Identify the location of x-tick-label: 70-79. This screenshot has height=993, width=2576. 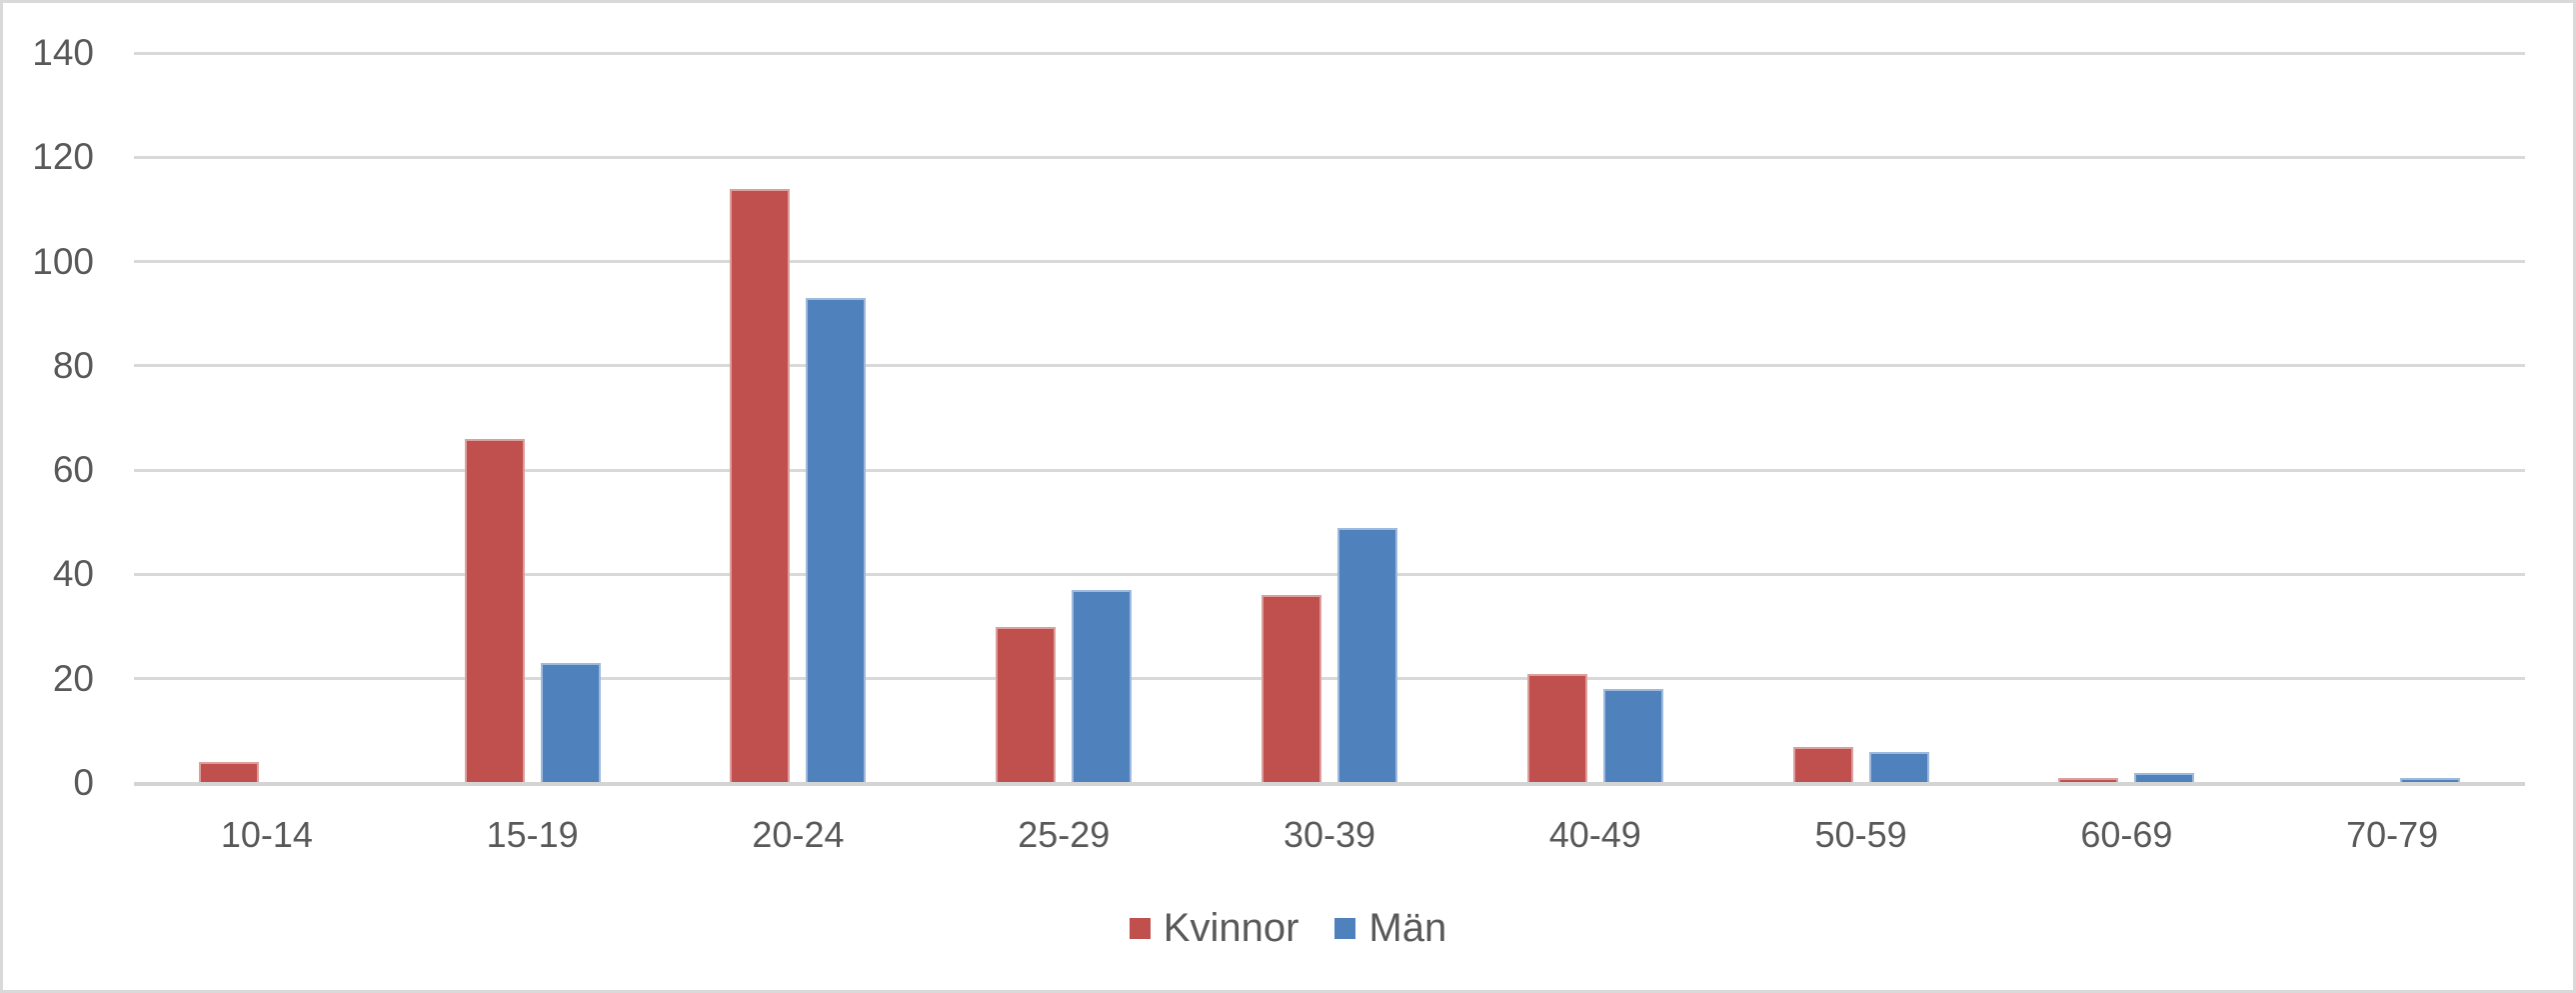
(2392, 834).